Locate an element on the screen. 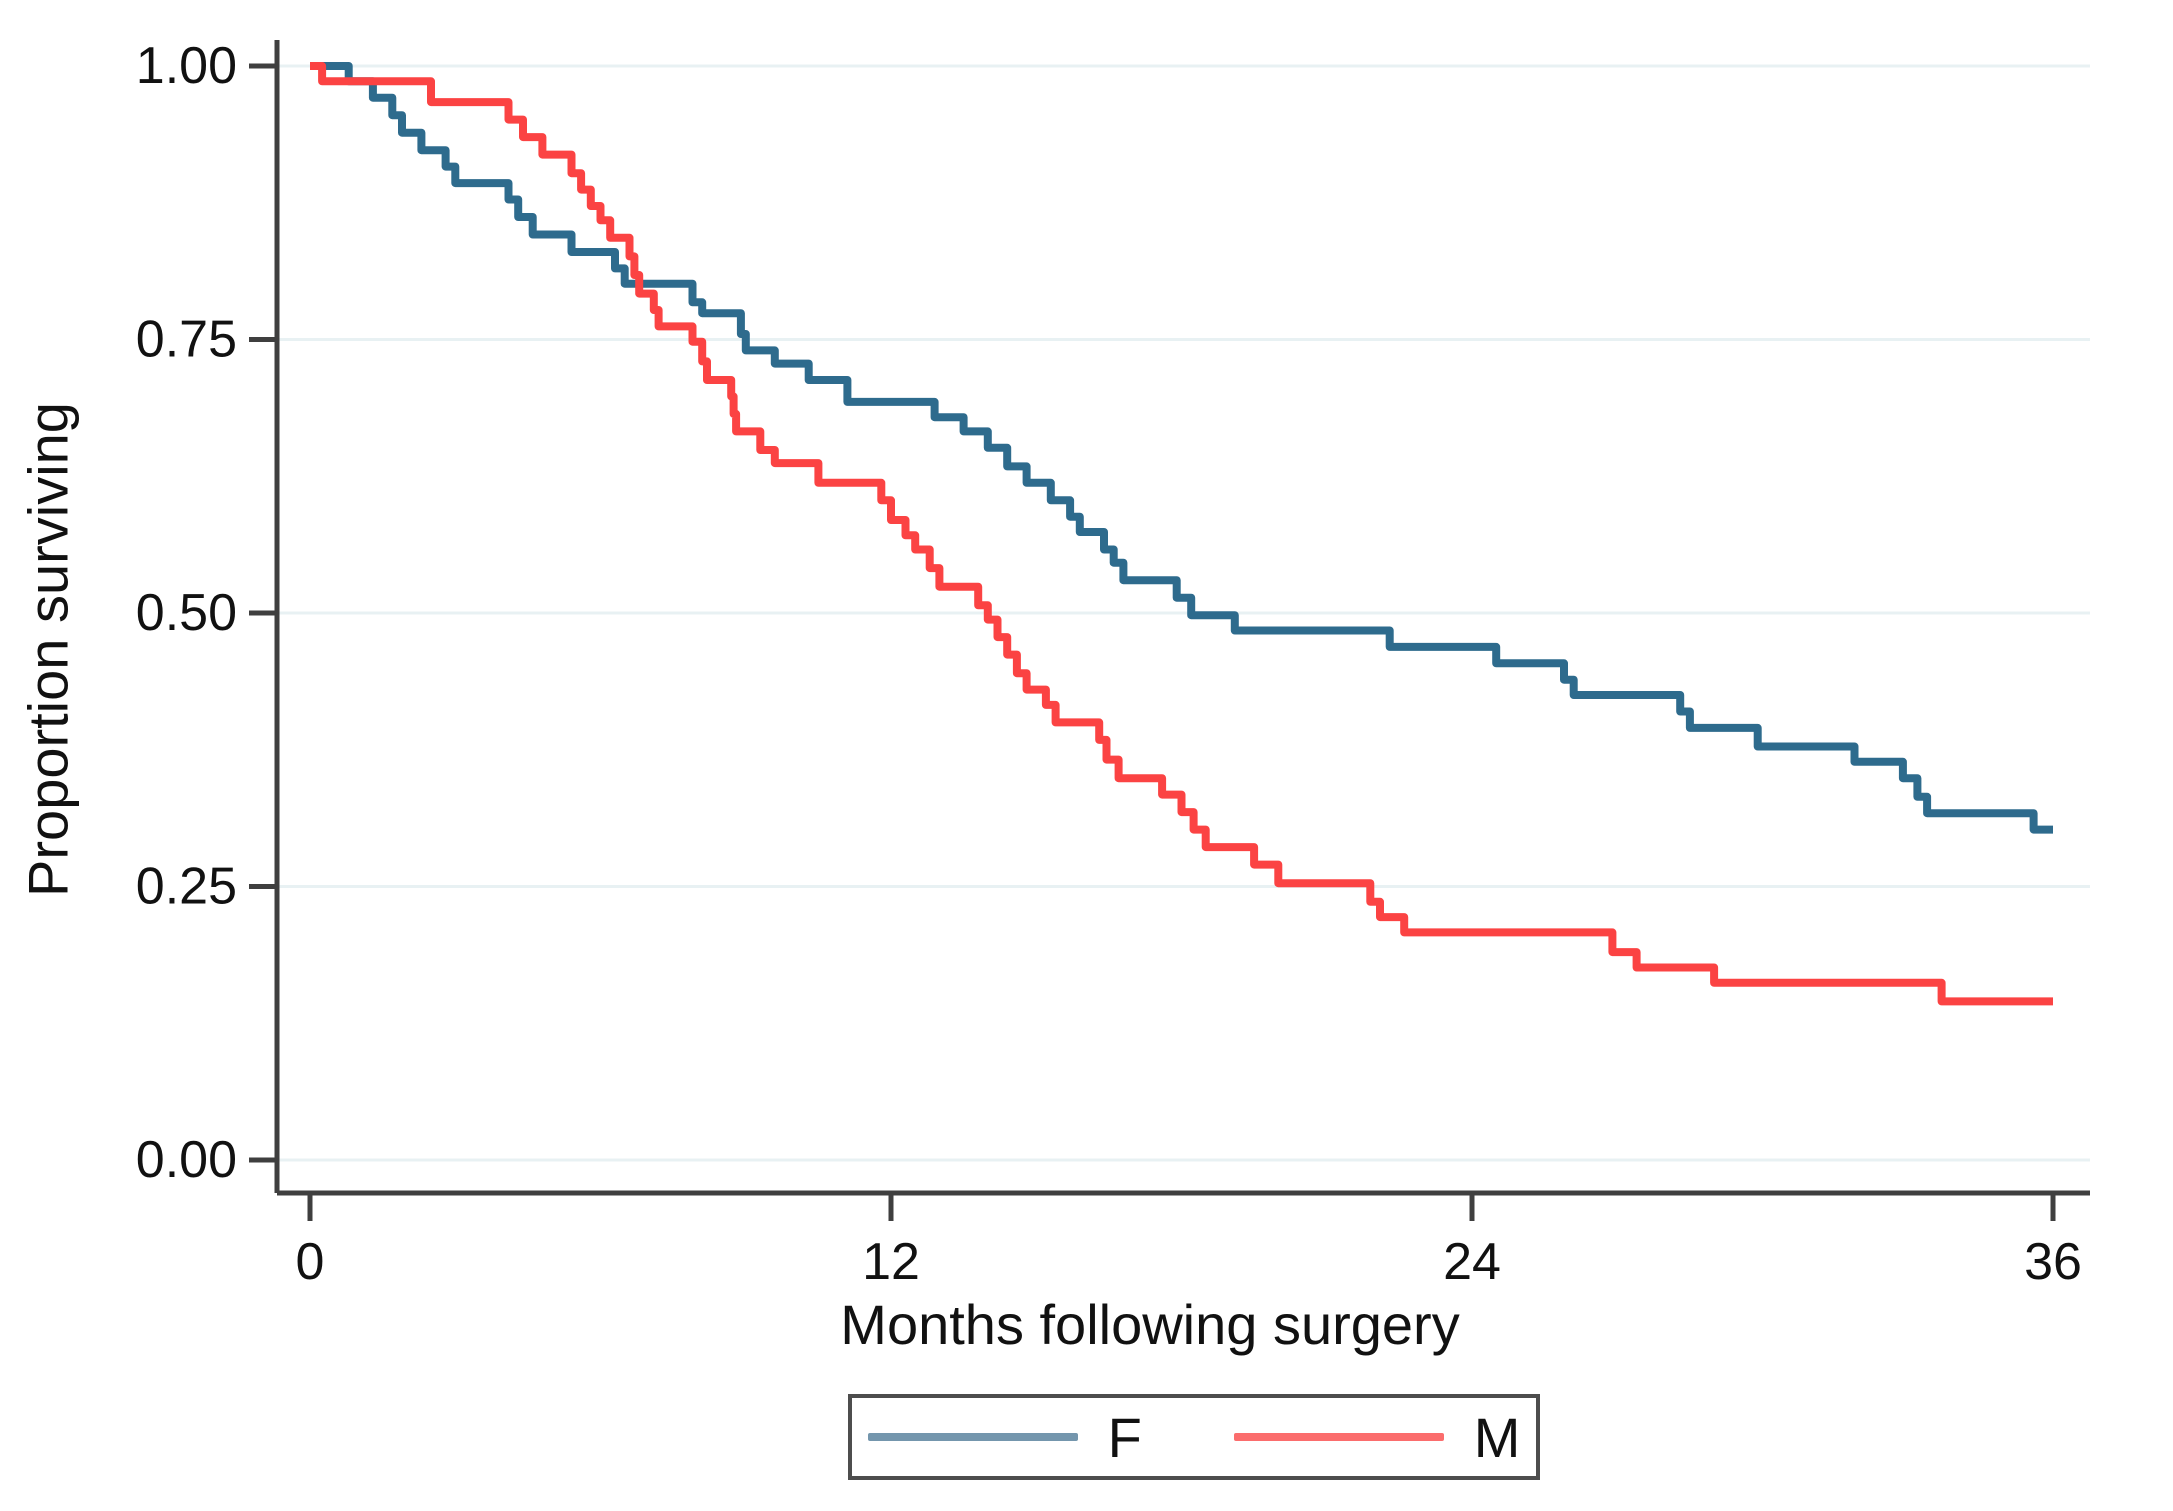 The image size is (2173, 1511). legend-entry-f: F is located at coordinates (1004, 1437).